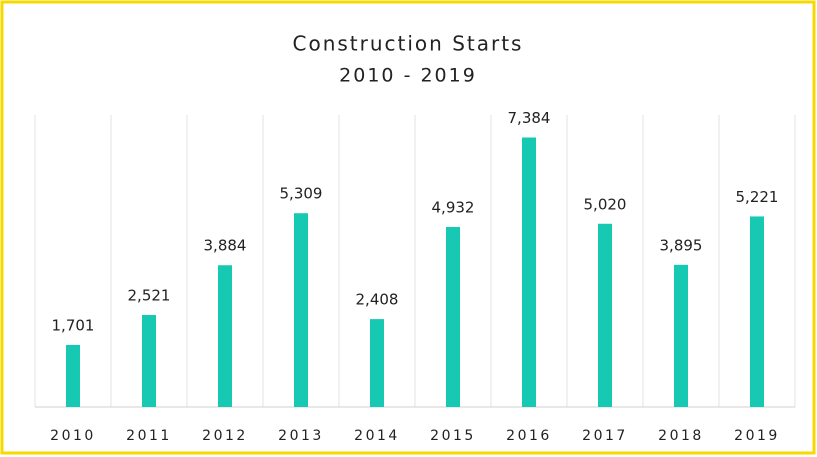 This screenshot has height=457, width=817. I want to click on x-tick-label: 2010, so click(73, 436).